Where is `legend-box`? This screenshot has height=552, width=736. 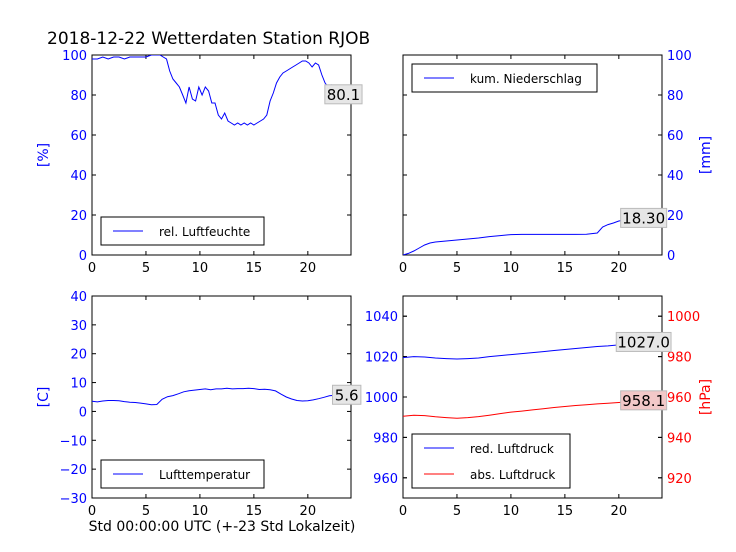 legend-box is located at coordinates (491, 461).